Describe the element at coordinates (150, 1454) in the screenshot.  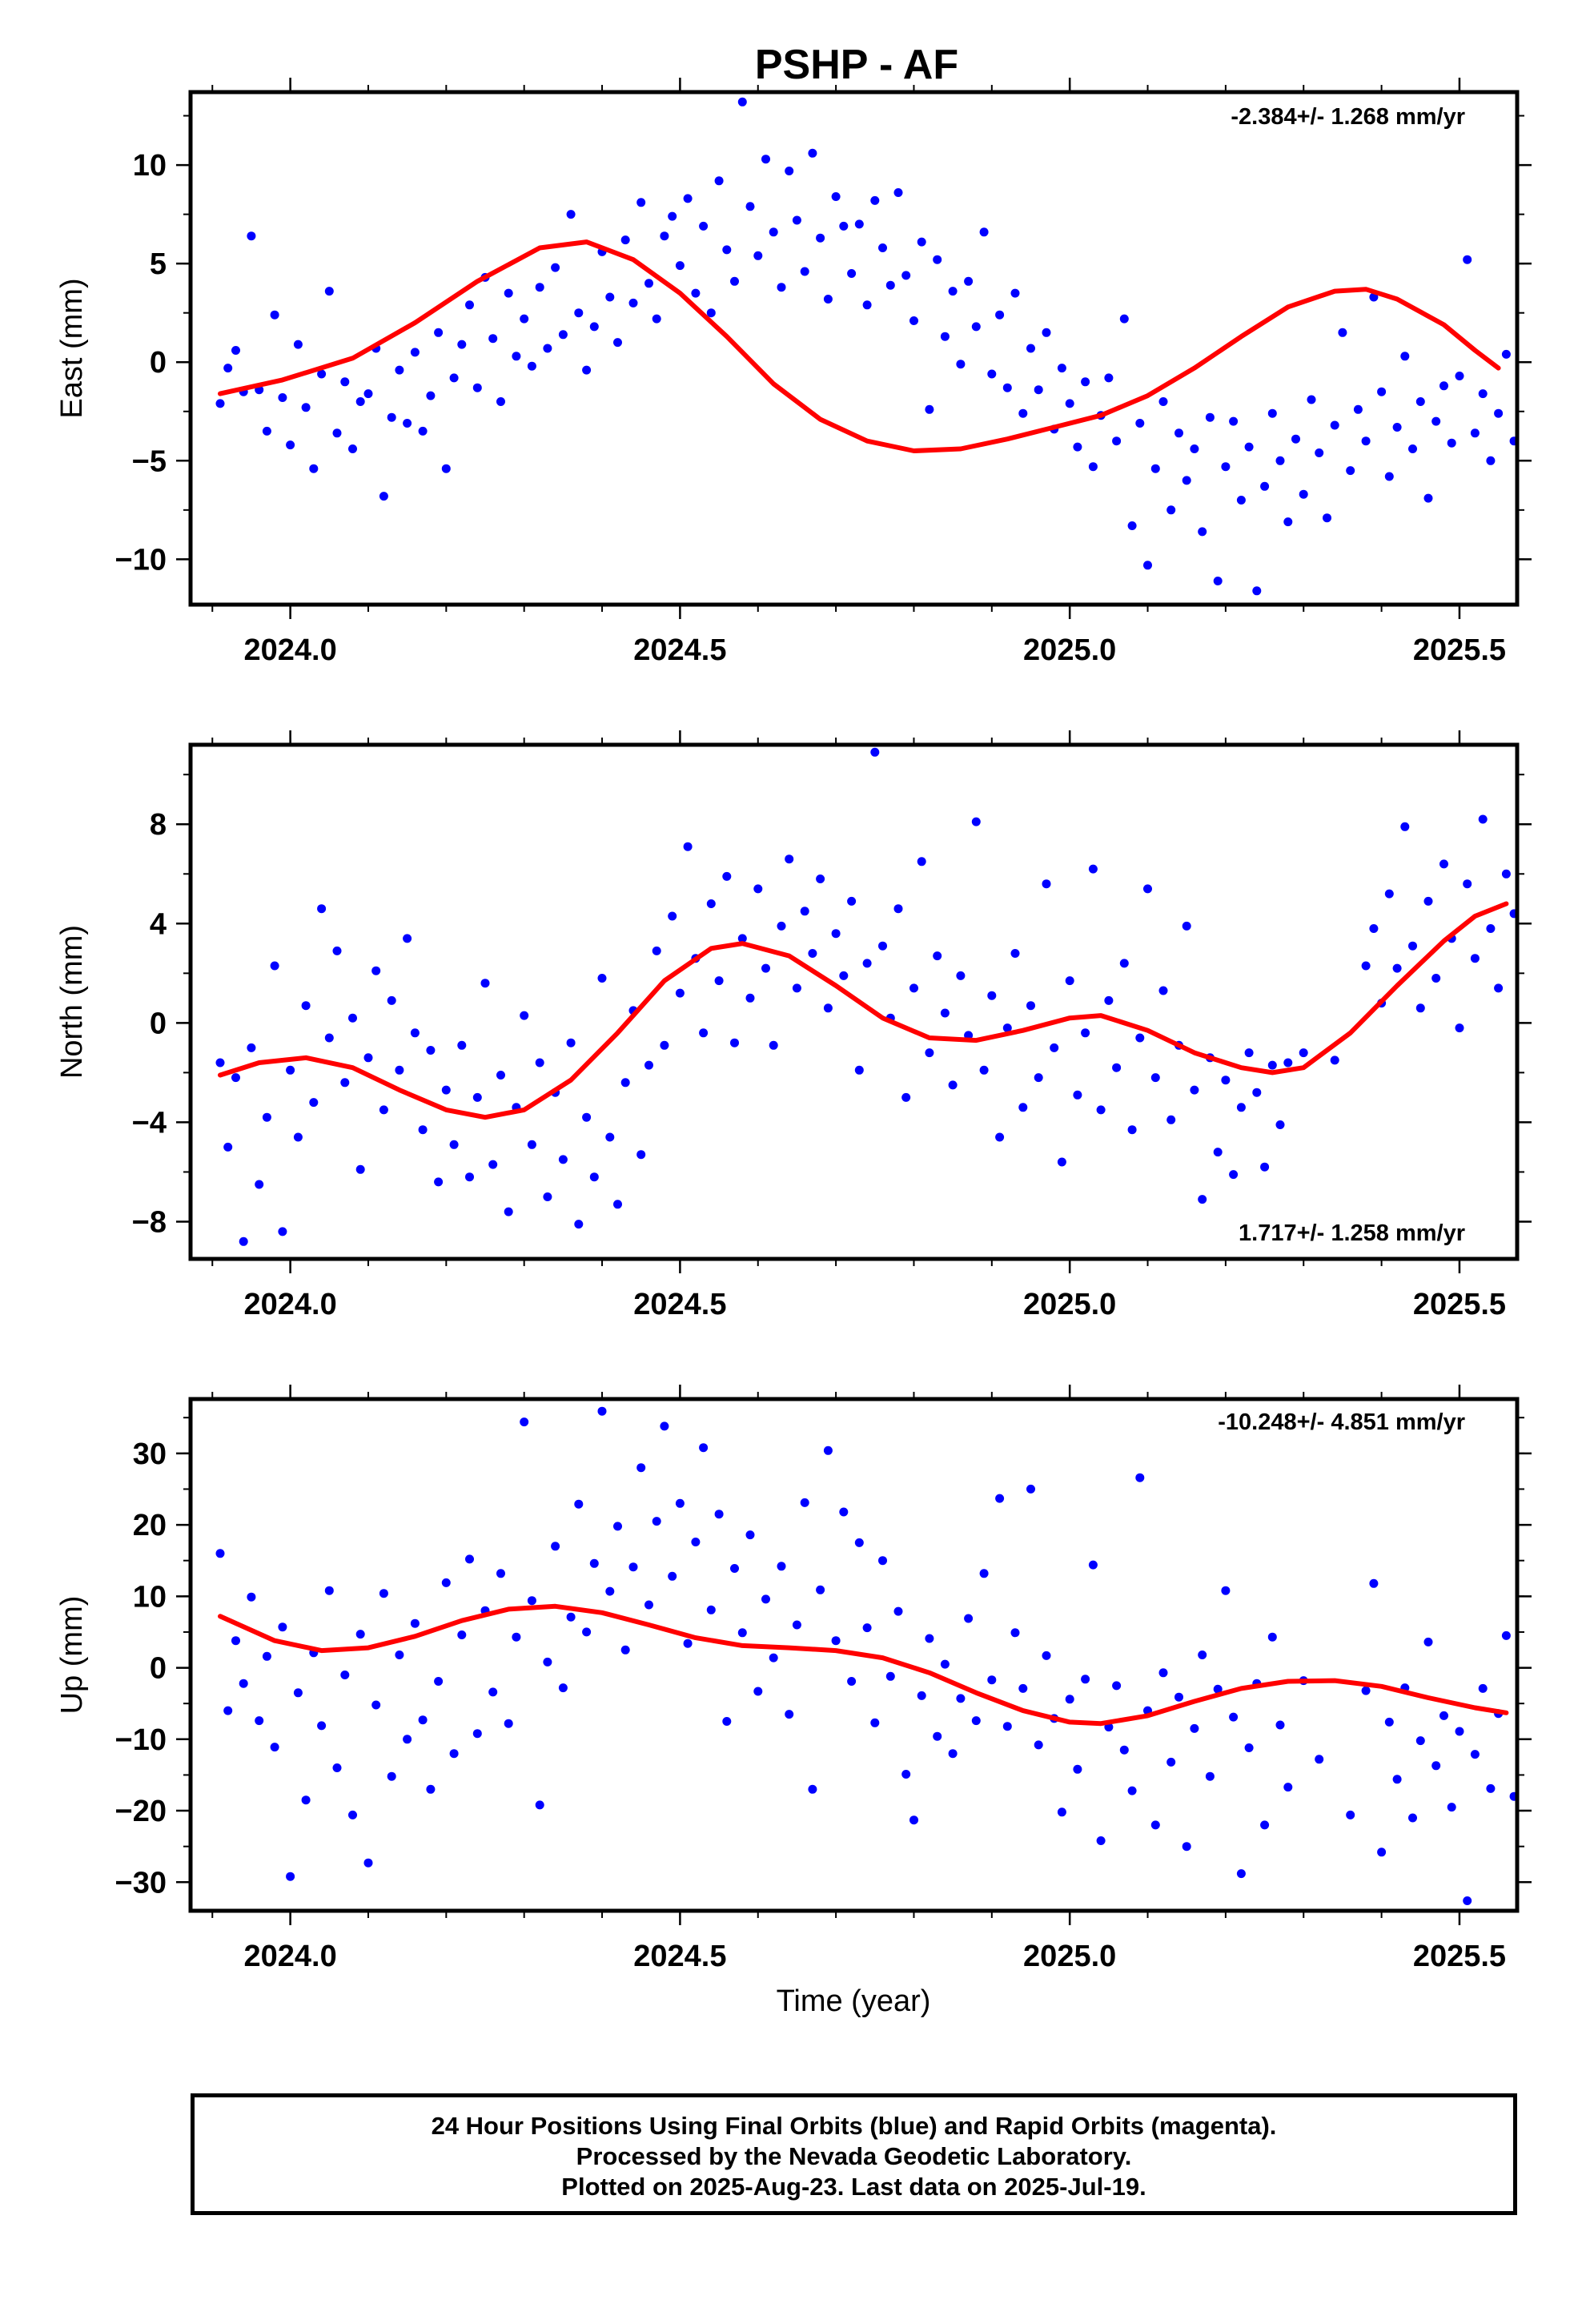
I see `y-tick-label: 30` at that location.